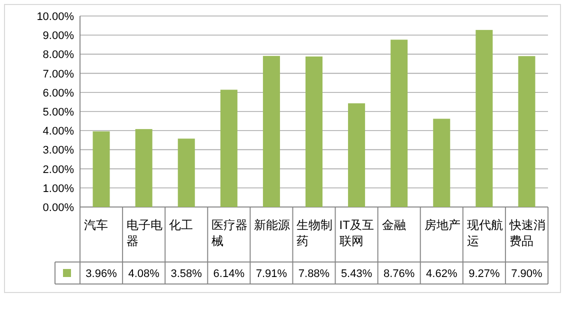 The width and height of the screenshot is (563, 327). Describe the element at coordinates (356, 274) in the screenshot. I see `data-label: 5.43%` at that location.